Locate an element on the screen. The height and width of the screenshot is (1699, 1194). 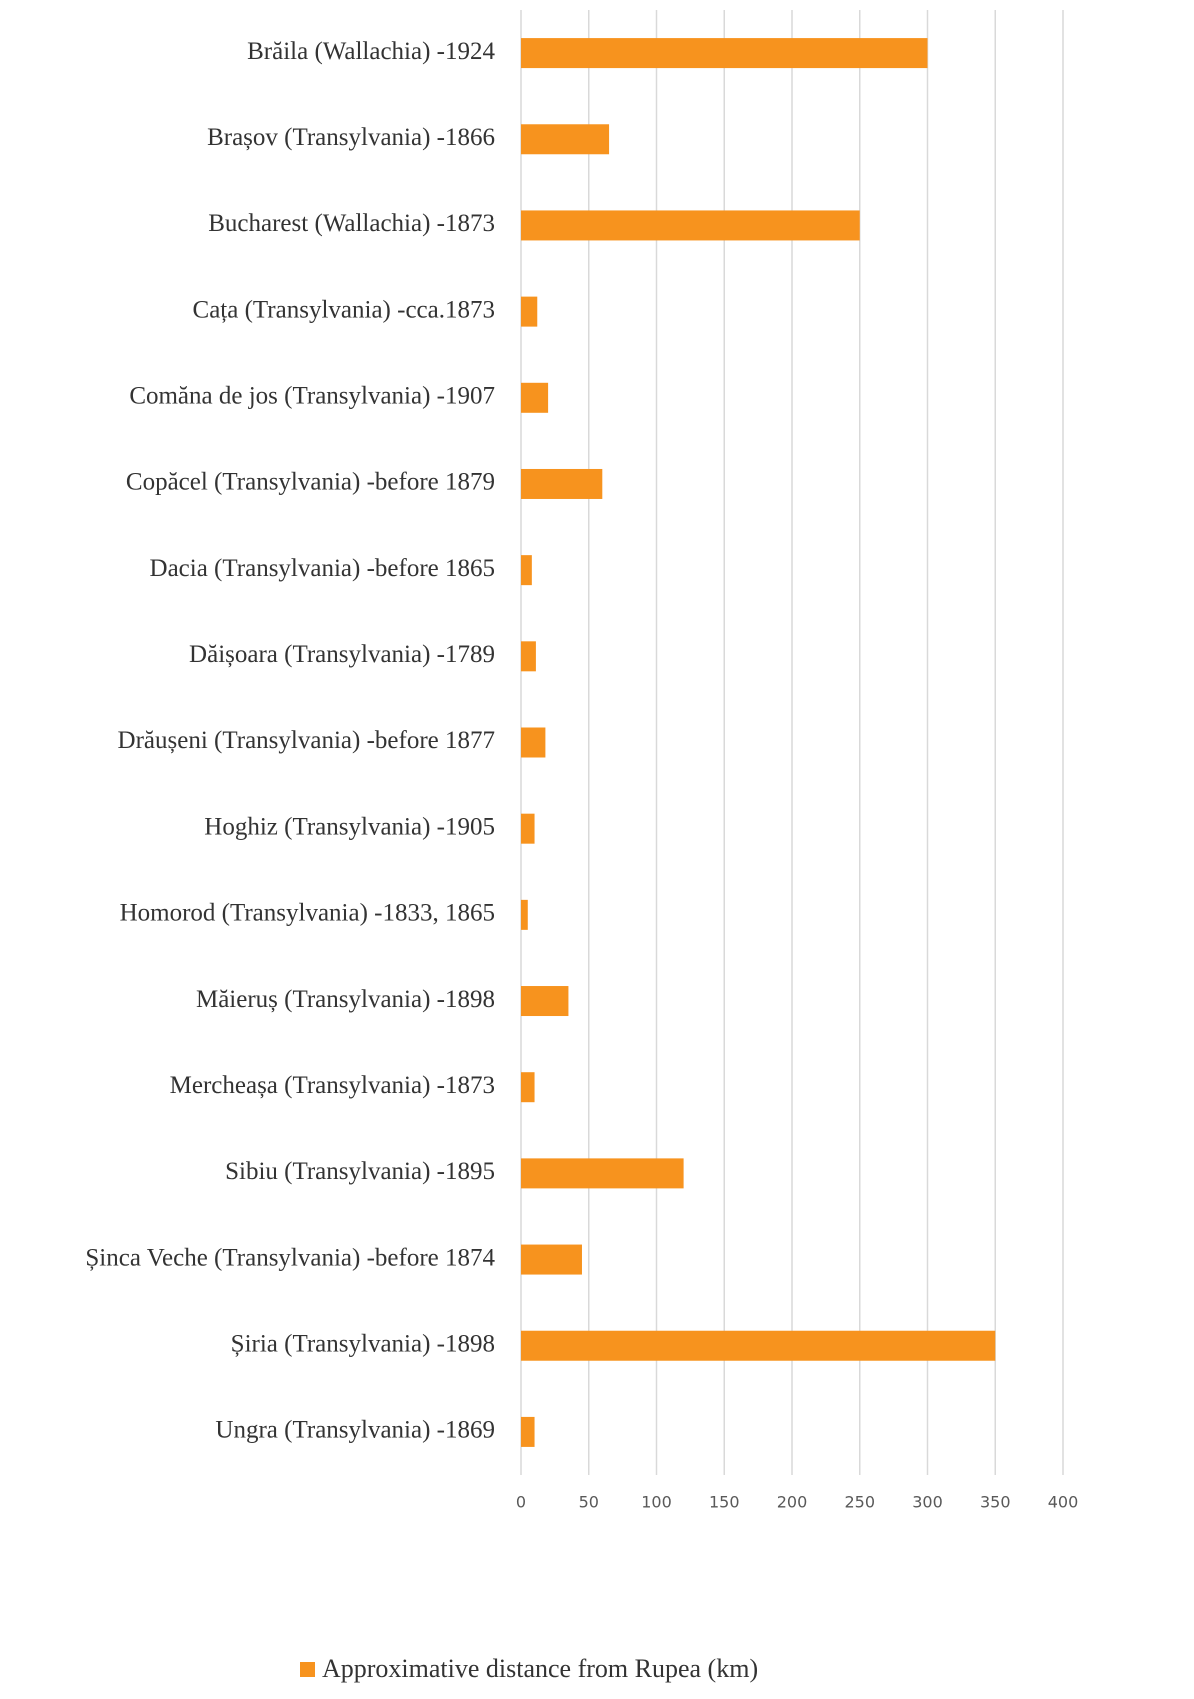
y-tick-label: Bucharest (Wallachia) -1873 is located at coordinates (351, 223).